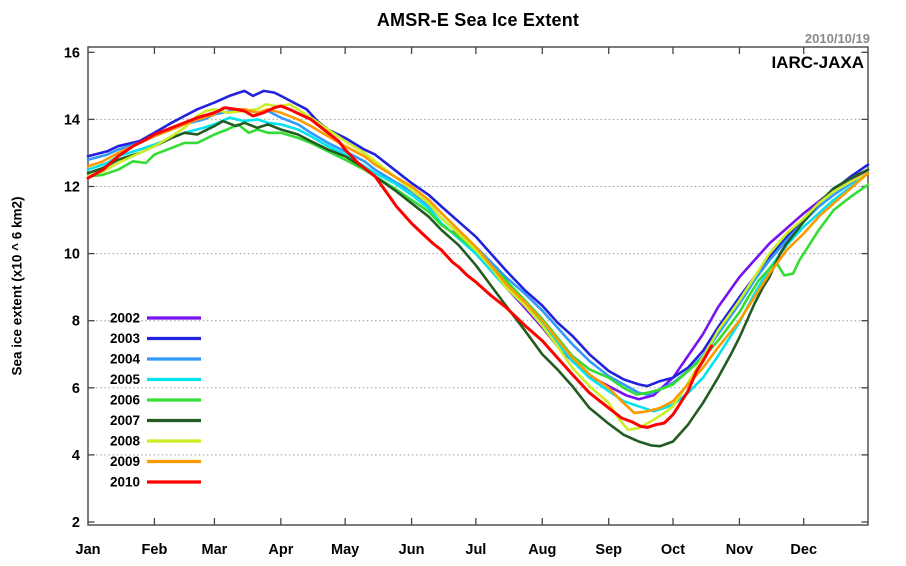 This screenshot has height=566, width=906. What do you see at coordinates (478, 20) in the screenshot?
I see `chart-title: AMSR-E Sea Ice Extent` at bounding box center [478, 20].